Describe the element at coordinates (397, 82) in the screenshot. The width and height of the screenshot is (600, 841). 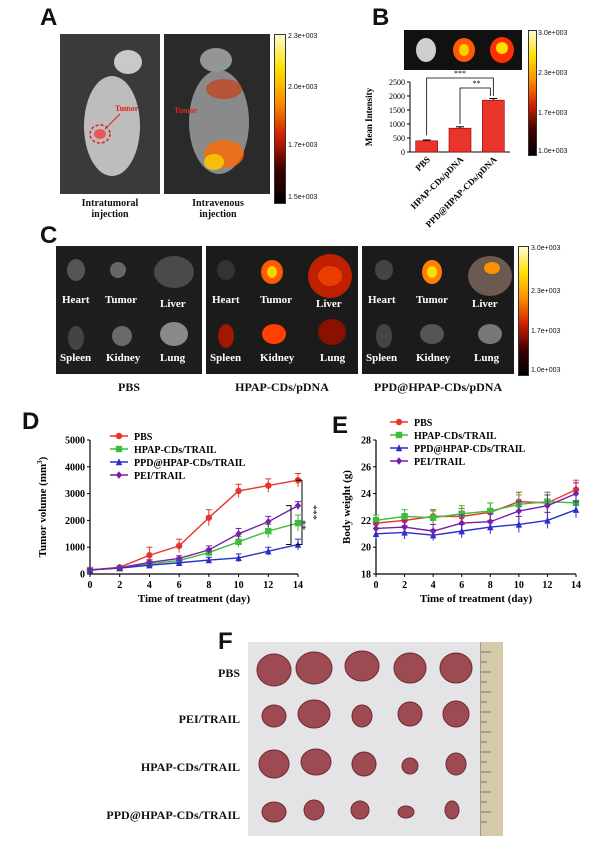
I see `y-tick-label: 2500` at that location.